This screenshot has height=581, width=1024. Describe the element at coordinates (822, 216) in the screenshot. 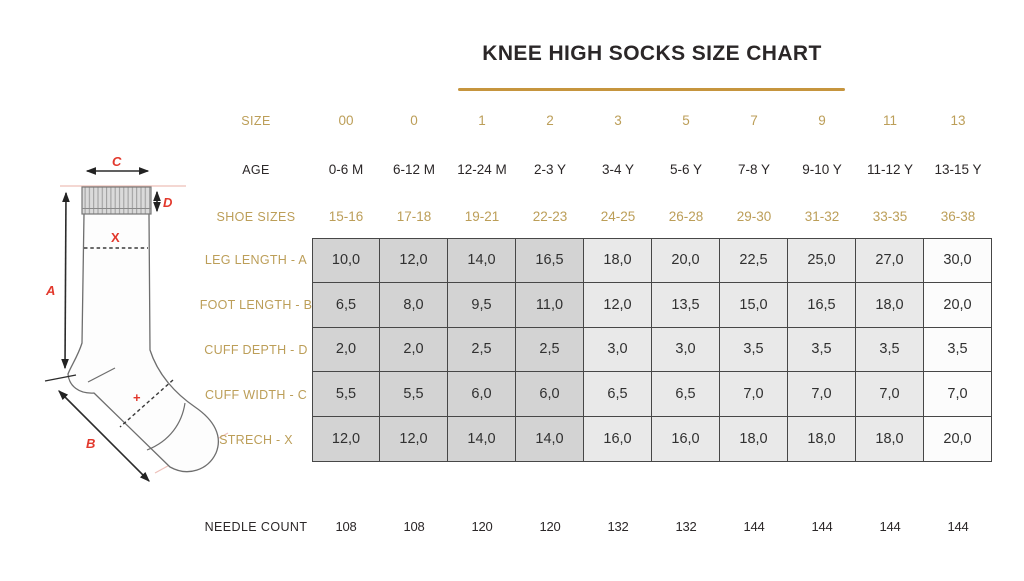

I see `shoe-value: 31-32` at that location.